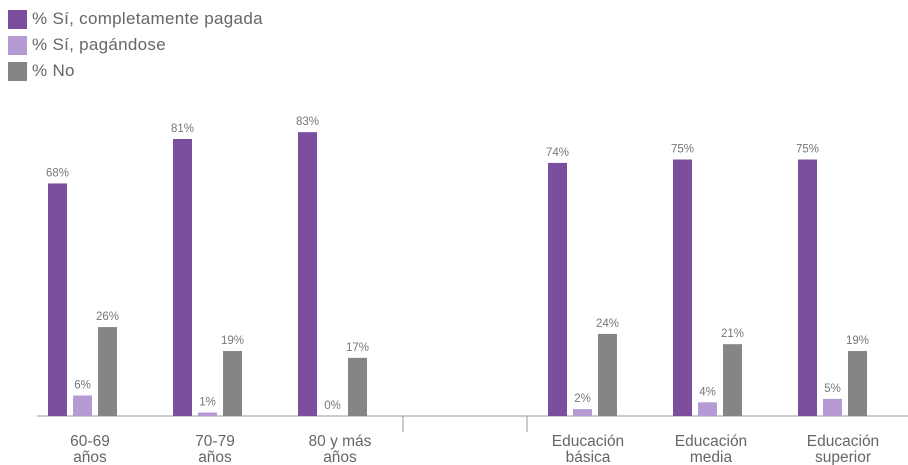 The width and height of the screenshot is (908, 465). I want to click on legend-label-no: % No, so click(53, 70).